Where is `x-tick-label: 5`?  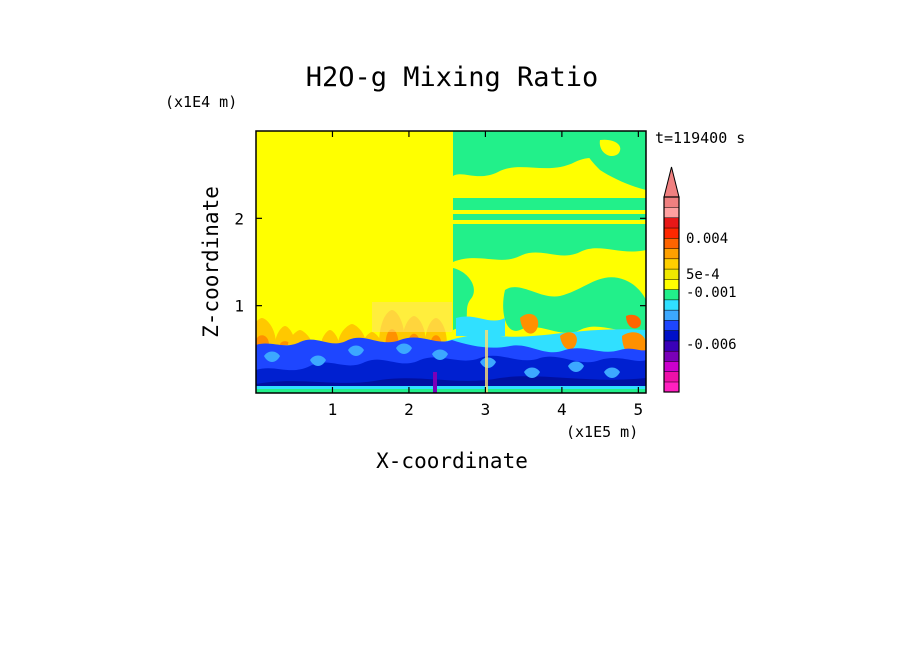
x-tick-label: 5 is located at coordinates (639, 409).